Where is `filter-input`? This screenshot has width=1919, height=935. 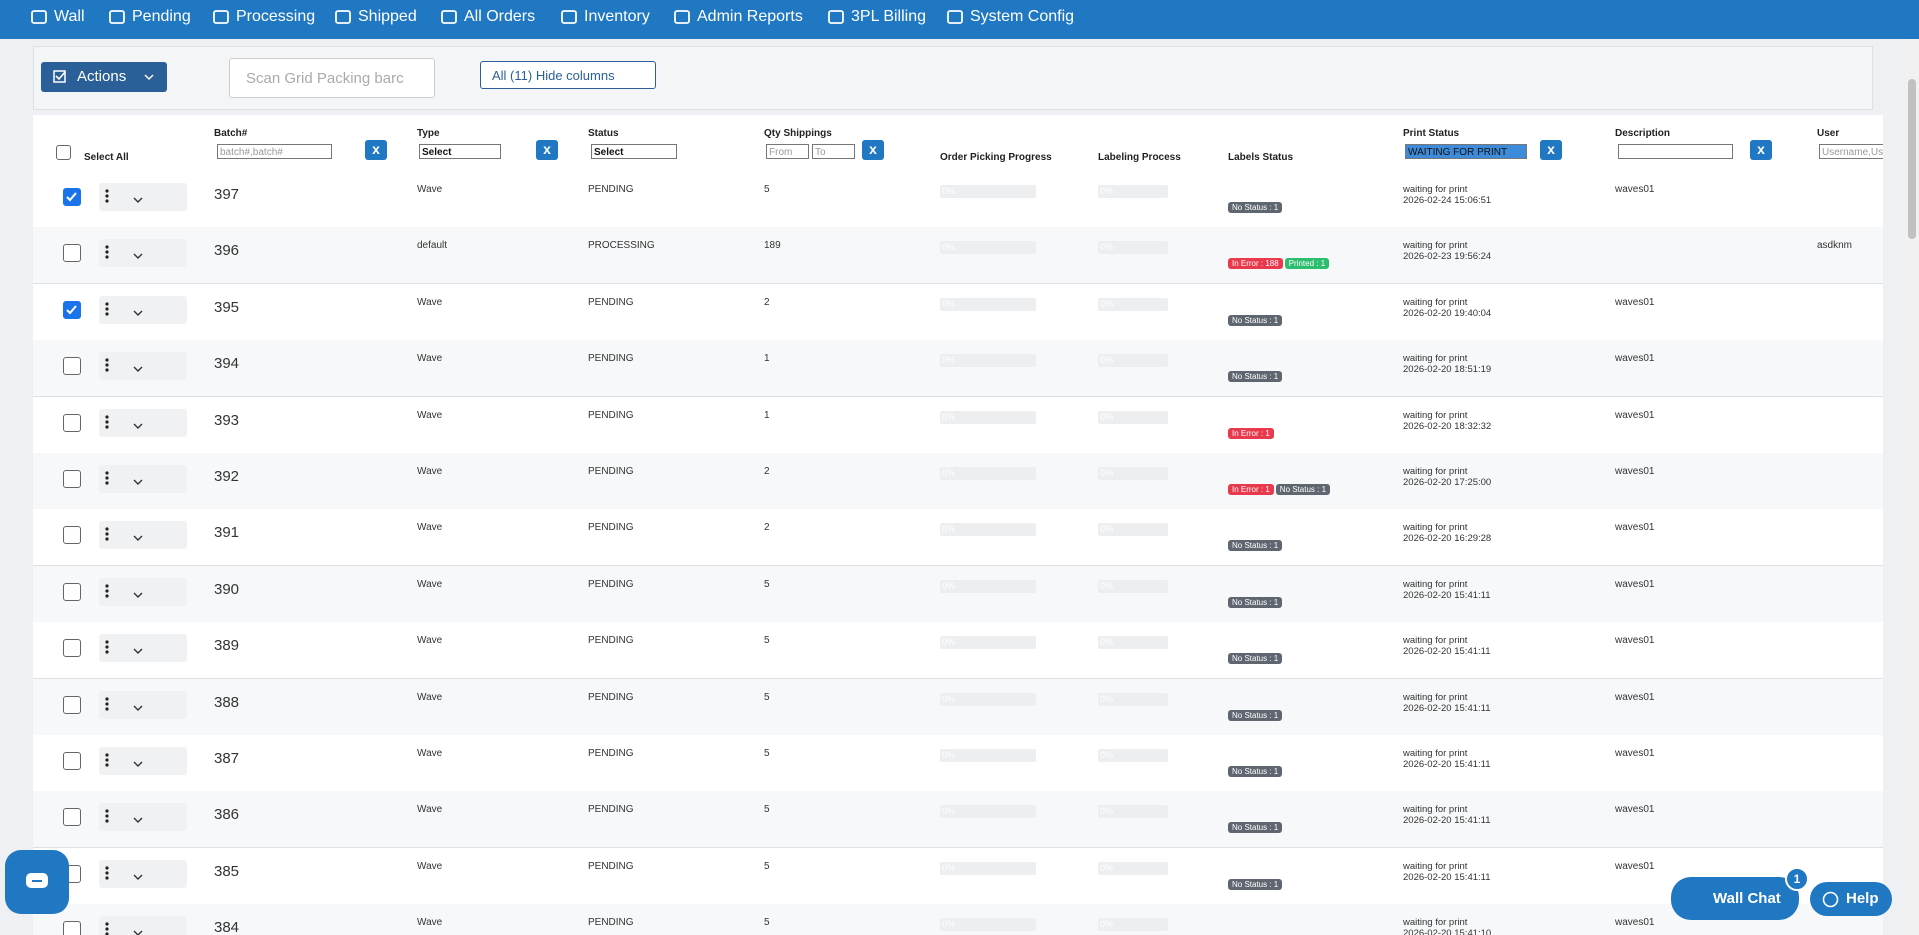 filter-input is located at coordinates (1675, 151).